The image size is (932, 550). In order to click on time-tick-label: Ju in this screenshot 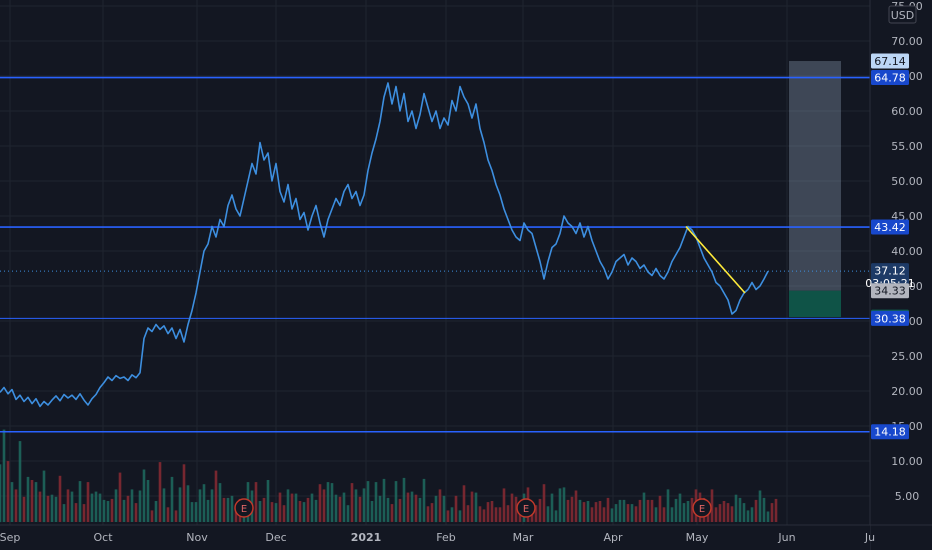, I will do `click(869, 537)`.